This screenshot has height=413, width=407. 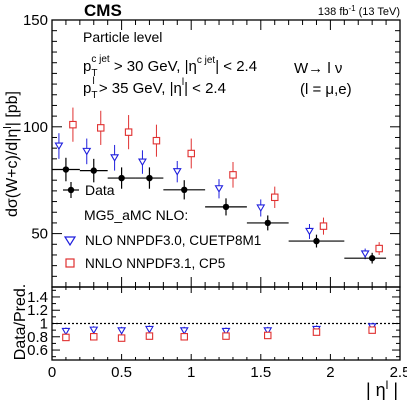 What do you see at coordinates (87, 88) in the screenshot?
I see `cut2-p: p` at bounding box center [87, 88].